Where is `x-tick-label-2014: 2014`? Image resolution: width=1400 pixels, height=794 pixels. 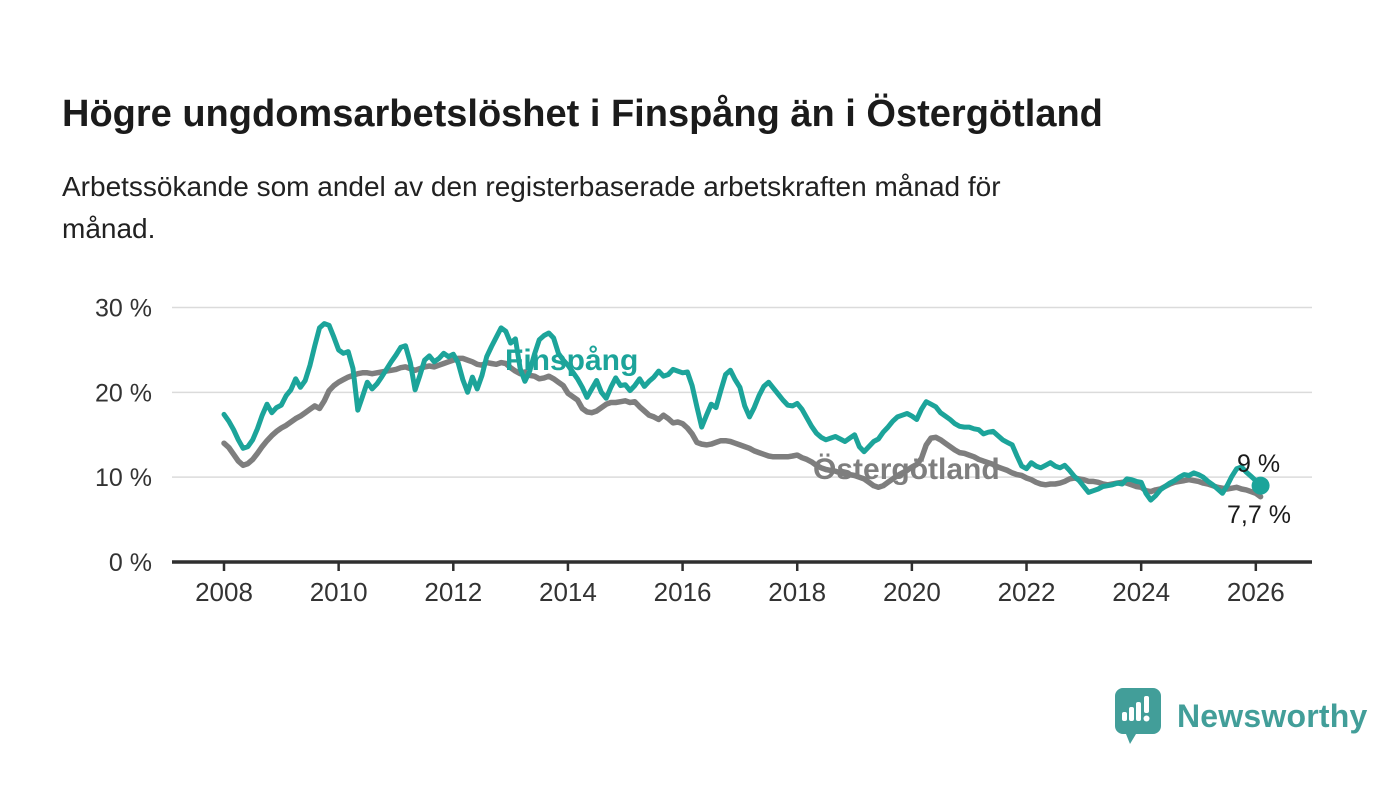
x-tick-label-2014: 2014 is located at coordinates (568, 592).